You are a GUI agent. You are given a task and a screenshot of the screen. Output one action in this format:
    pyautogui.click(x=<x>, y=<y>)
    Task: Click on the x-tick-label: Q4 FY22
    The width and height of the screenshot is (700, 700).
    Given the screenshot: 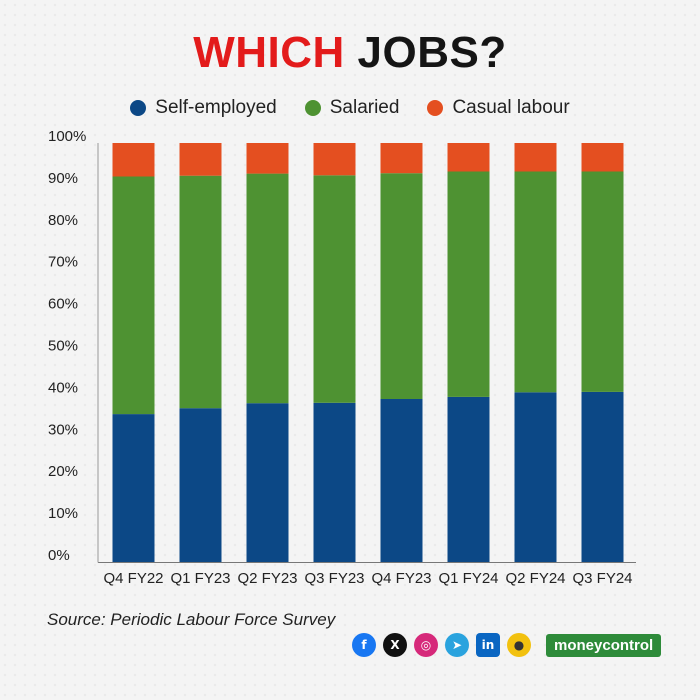 What is the action you would take?
    pyautogui.click(x=133, y=578)
    